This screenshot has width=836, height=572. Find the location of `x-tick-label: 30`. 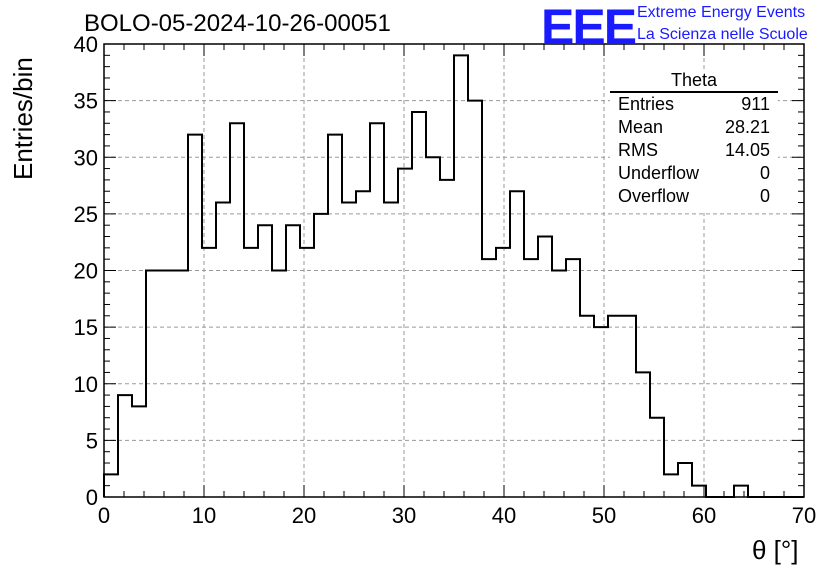

x-tick-label: 30 is located at coordinates (404, 515).